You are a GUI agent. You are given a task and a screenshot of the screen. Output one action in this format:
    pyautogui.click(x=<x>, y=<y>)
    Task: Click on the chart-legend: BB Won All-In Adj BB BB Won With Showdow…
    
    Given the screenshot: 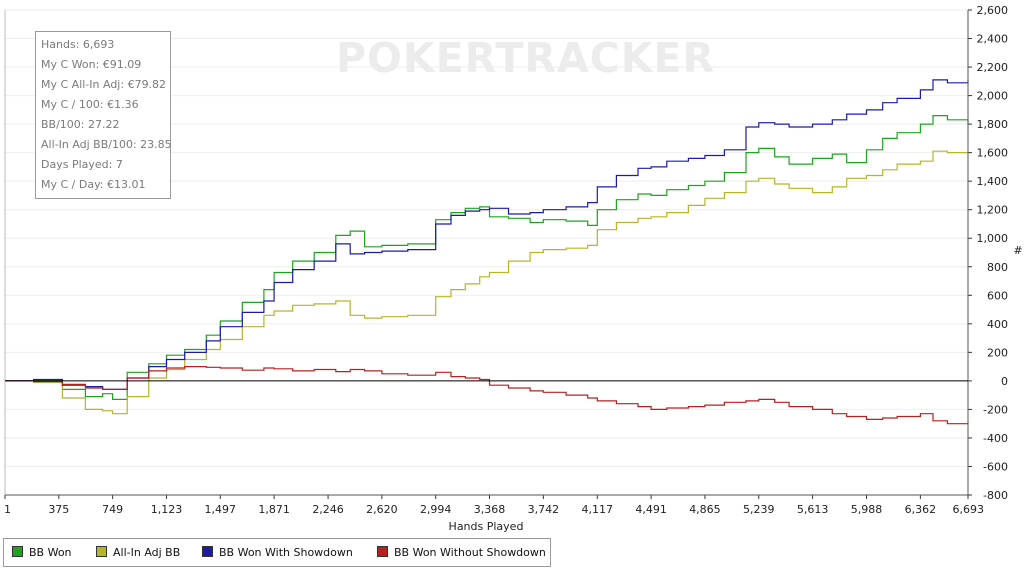 What is the action you would take?
    pyautogui.click(x=277, y=552)
    